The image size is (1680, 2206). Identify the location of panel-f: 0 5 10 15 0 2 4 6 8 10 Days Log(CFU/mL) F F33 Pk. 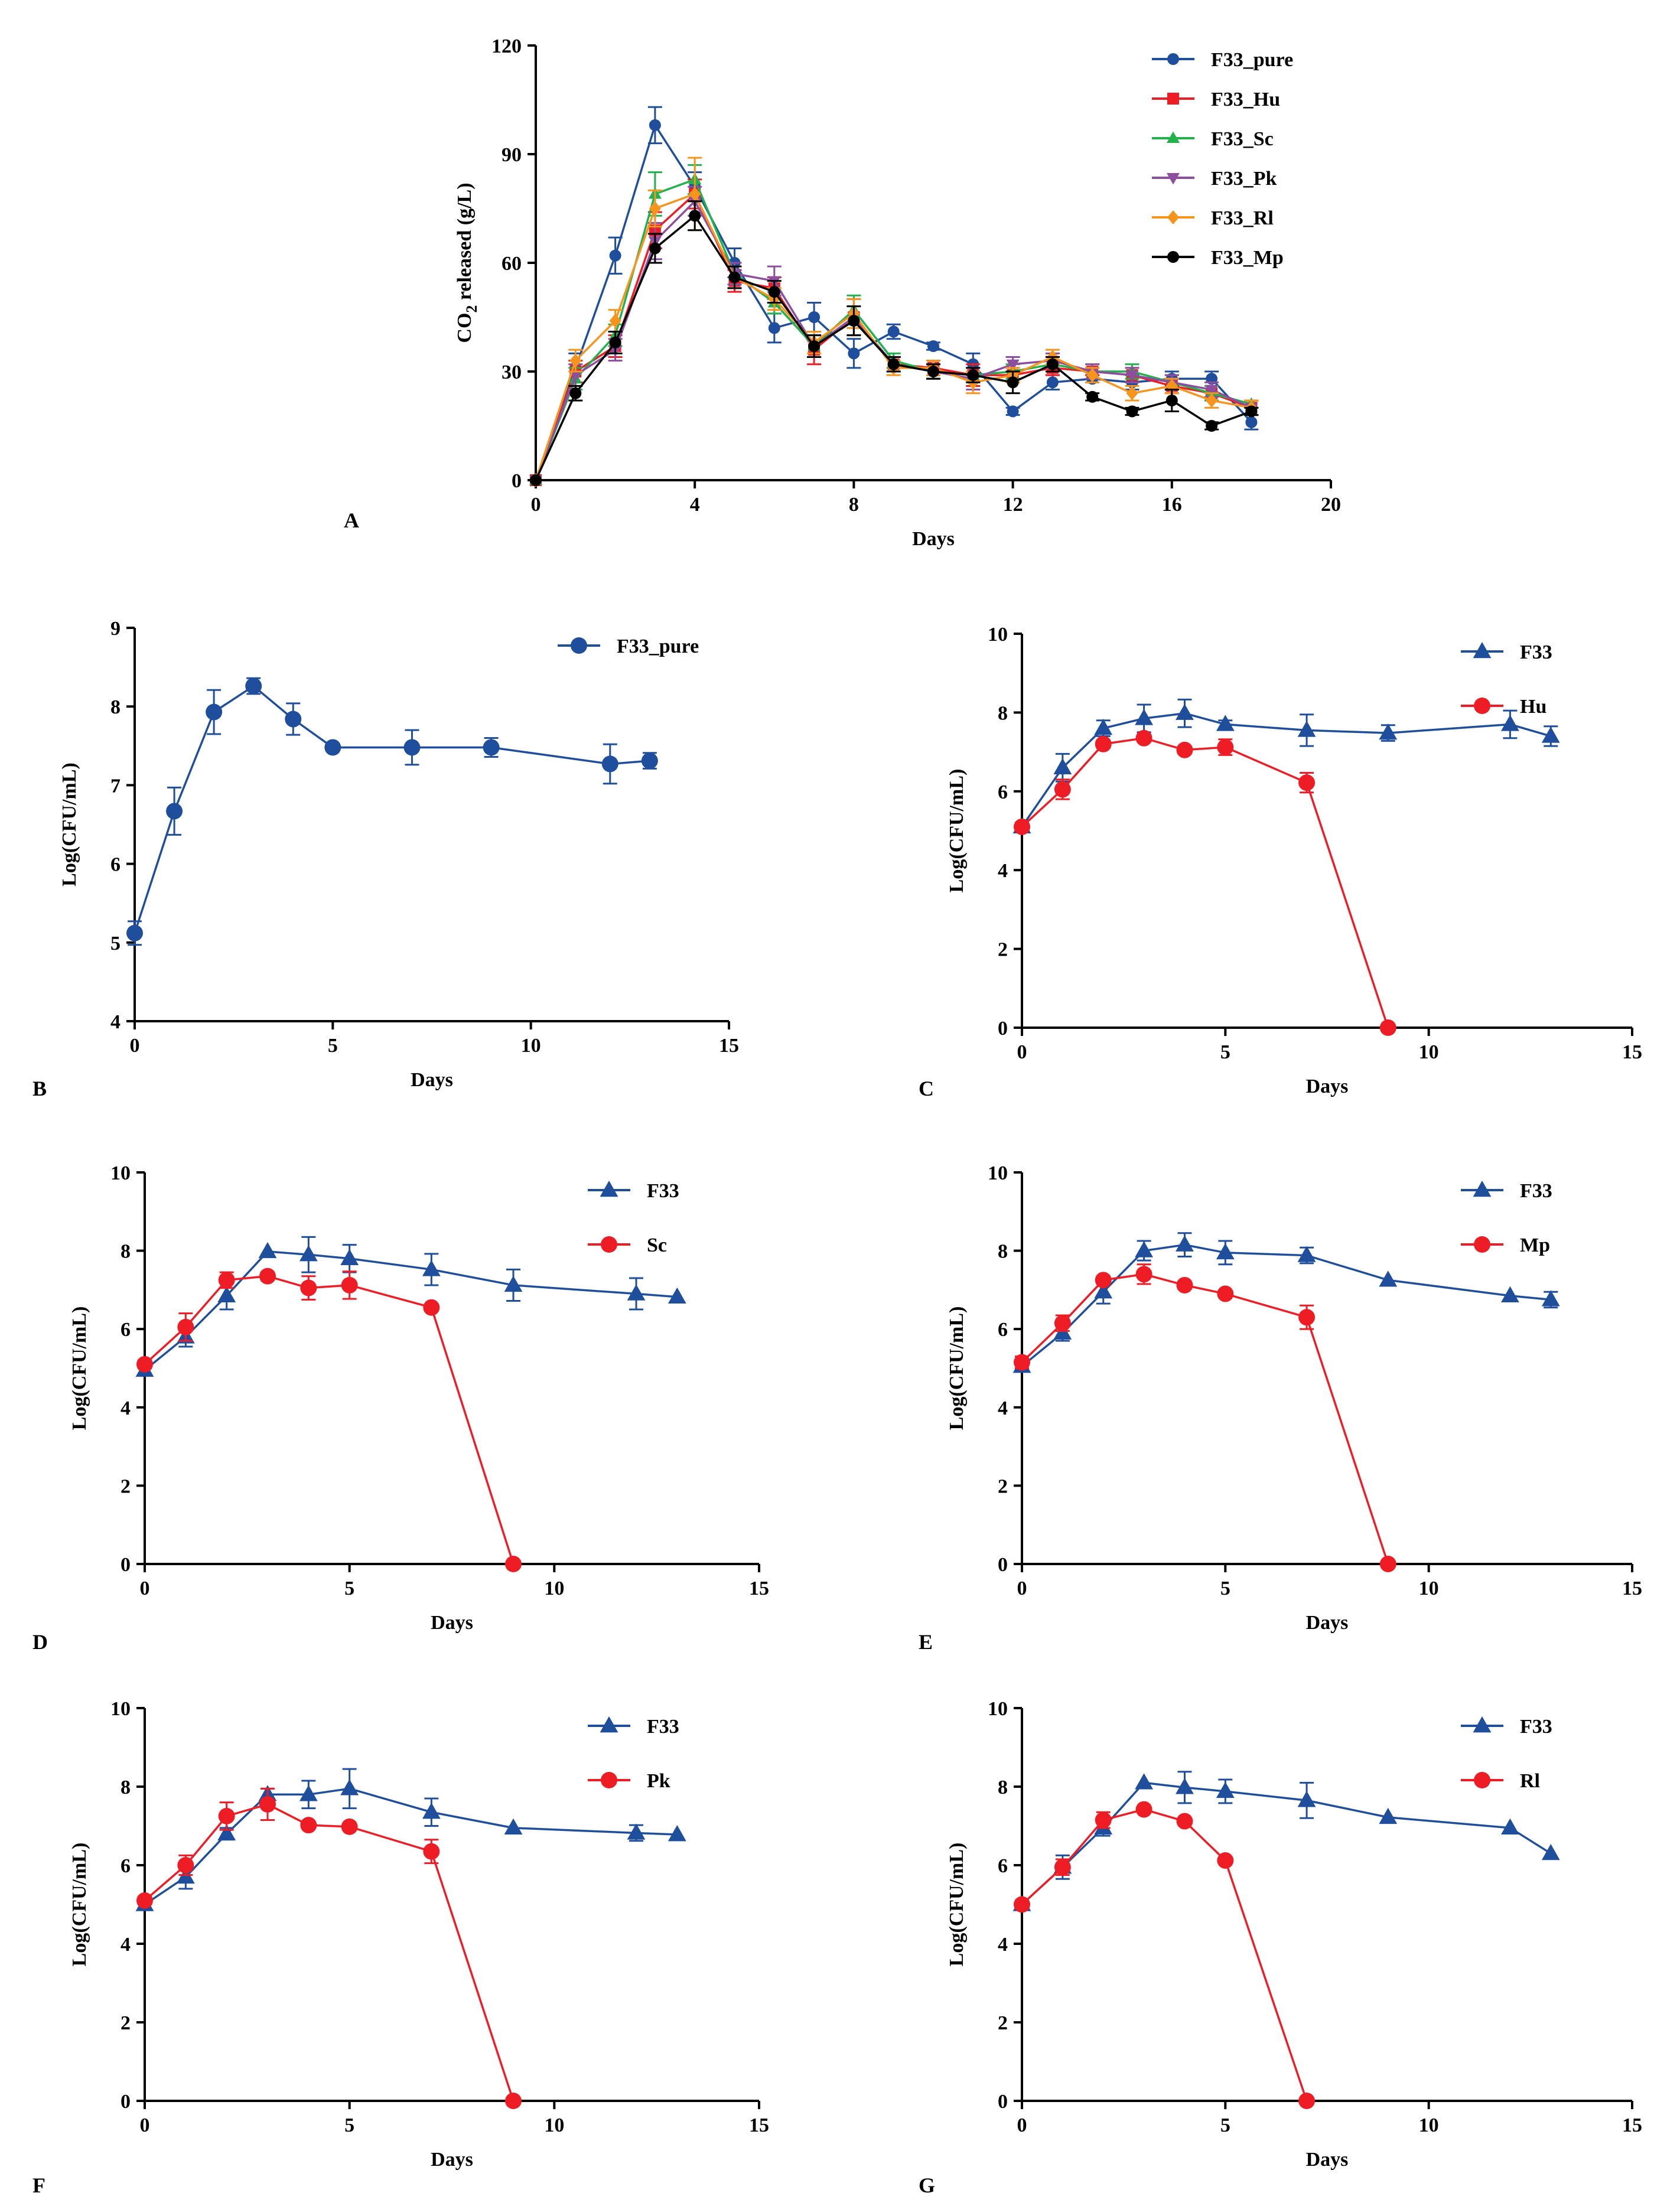
(400, 1947).